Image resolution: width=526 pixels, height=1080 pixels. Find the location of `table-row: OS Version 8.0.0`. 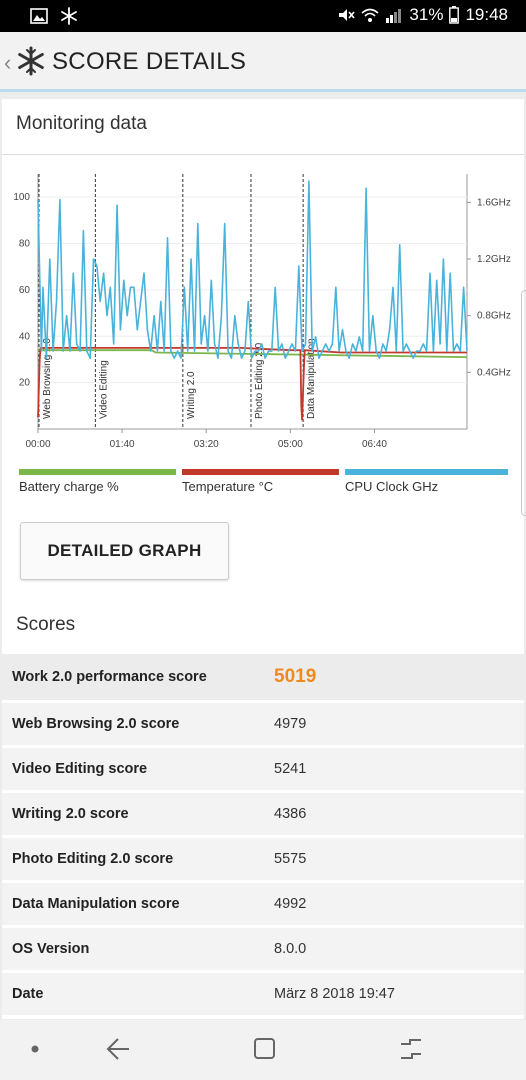

table-row: OS Version 8.0.0 is located at coordinates (263, 949).